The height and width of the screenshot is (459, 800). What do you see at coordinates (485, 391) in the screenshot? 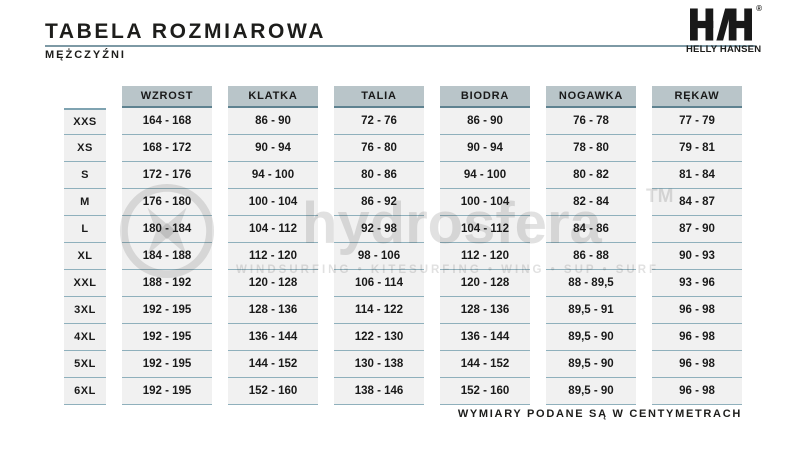
I see `measurement-cell-biodra: 152 - 160` at bounding box center [485, 391].